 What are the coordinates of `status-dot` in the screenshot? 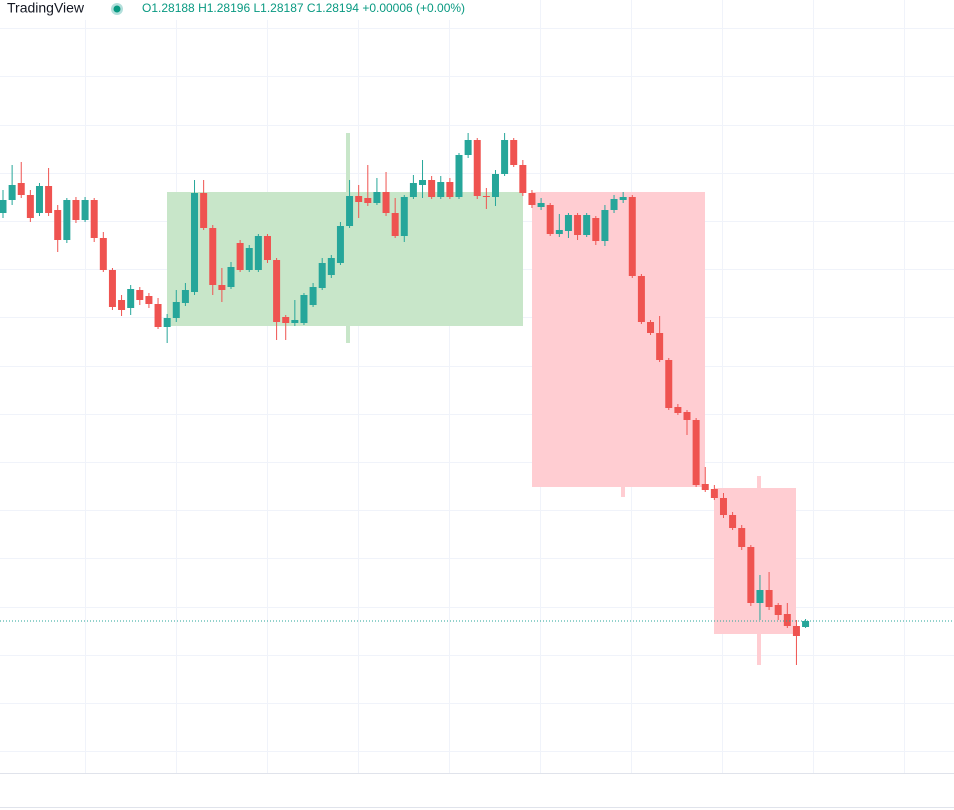 It's located at (117, 9).